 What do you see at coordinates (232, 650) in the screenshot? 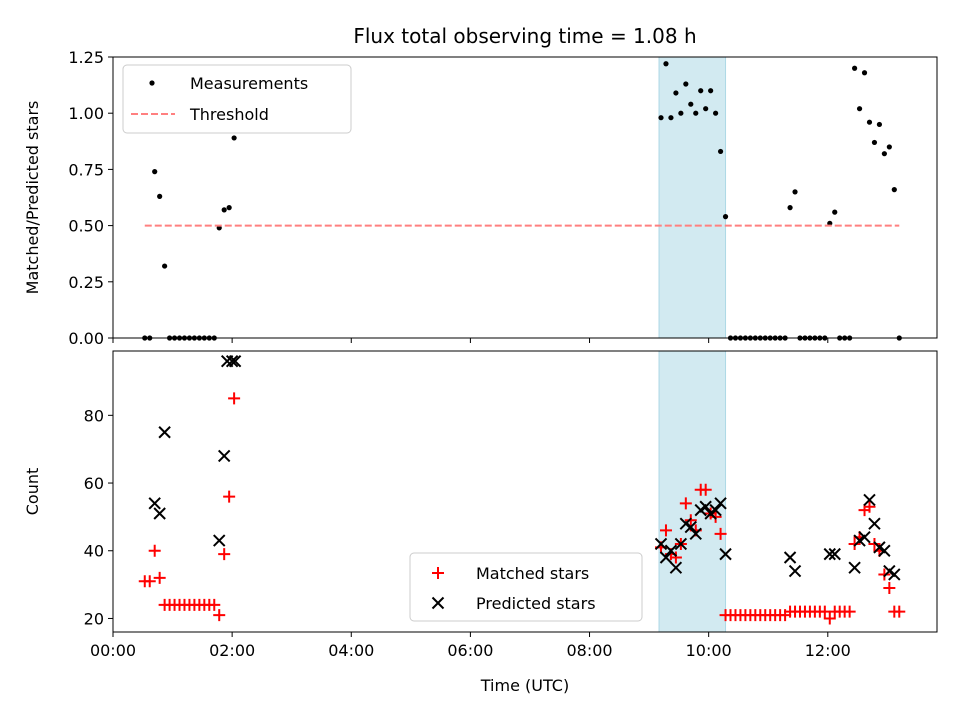
I see `x-tick-label: 02:00` at bounding box center [232, 650].